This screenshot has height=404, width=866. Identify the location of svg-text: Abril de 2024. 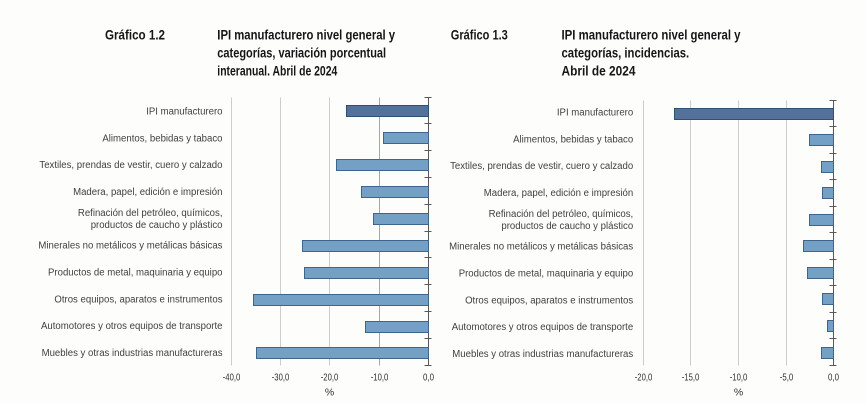
(599, 71).